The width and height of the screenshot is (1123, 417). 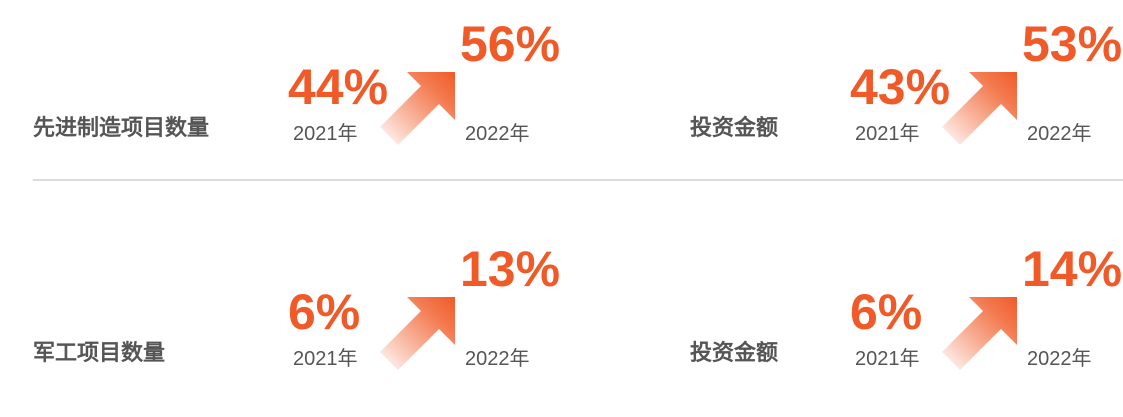 I want to click on comparison-block: 投资金额 6% 2021年 14% 2022年, so click(x=906, y=305).